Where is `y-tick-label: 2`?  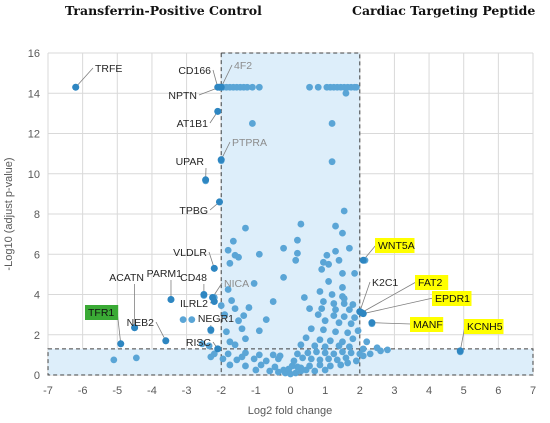
y-tick-label: 2 is located at coordinates (37, 336).